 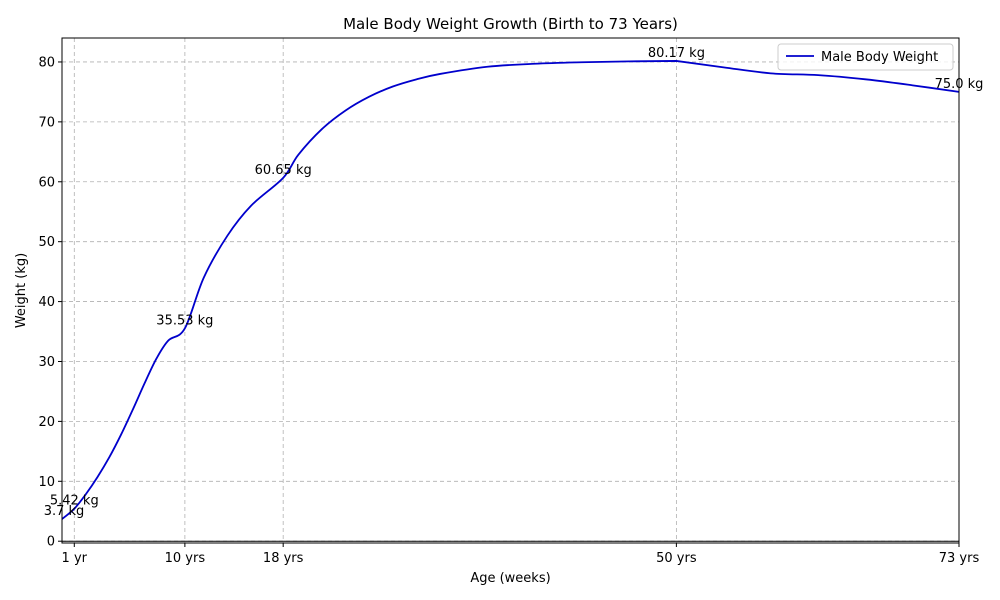 What do you see at coordinates (46, 362) in the screenshot?
I see `y-tick-label: 30` at bounding box center [46, 362].